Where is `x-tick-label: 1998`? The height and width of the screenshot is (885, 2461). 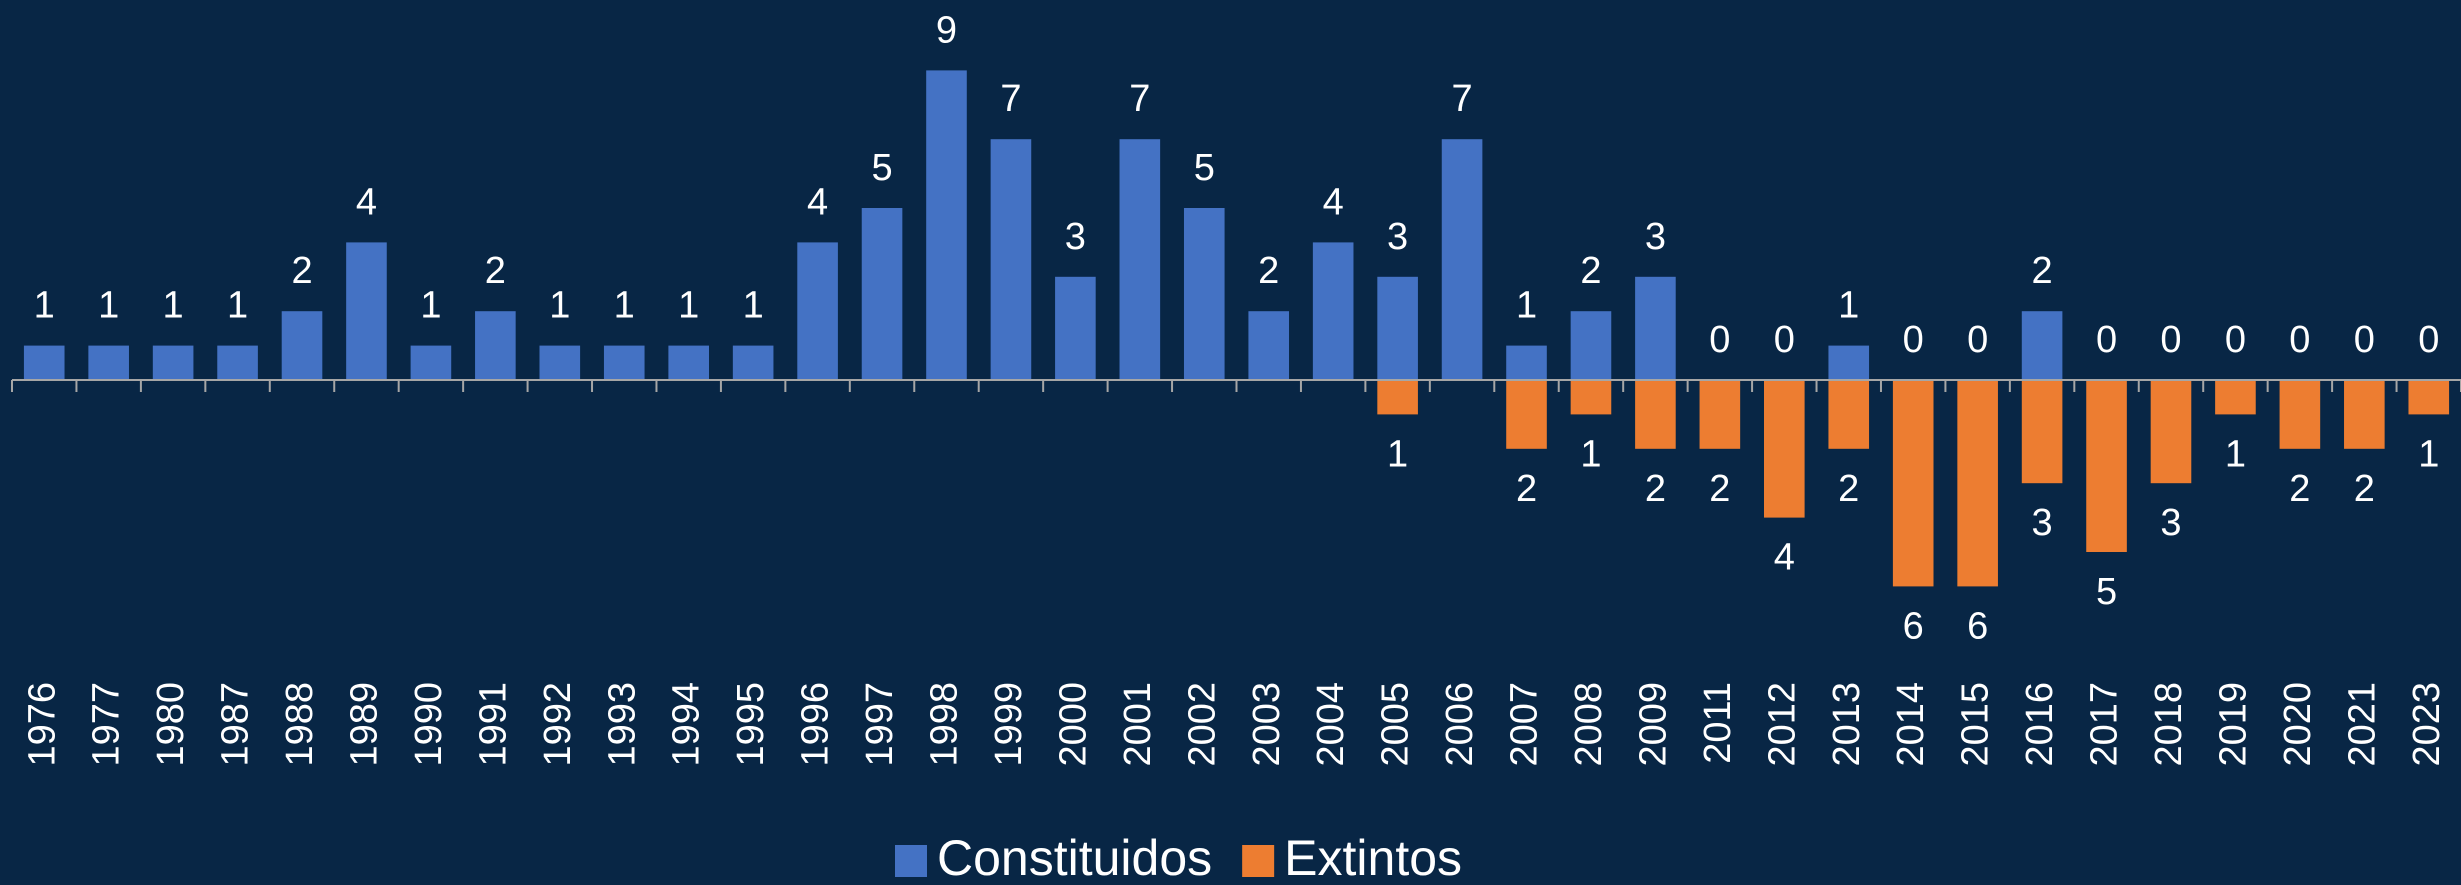
x-tick-label: 1998 is located at coordinates (945, 724).